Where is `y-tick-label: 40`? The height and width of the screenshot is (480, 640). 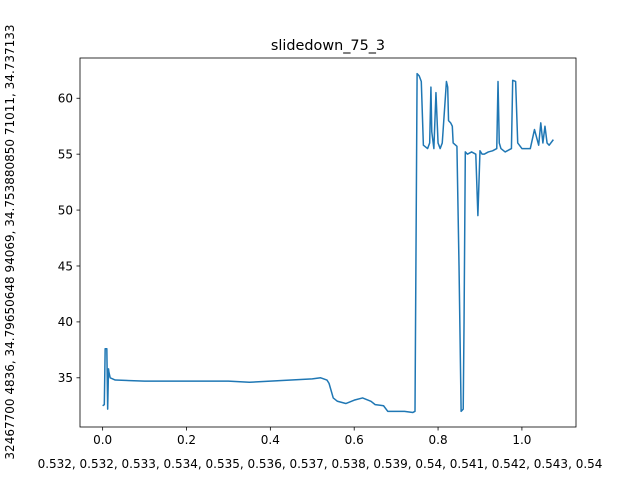
y-tick-label: 40 is located at coordinates (65, 322).